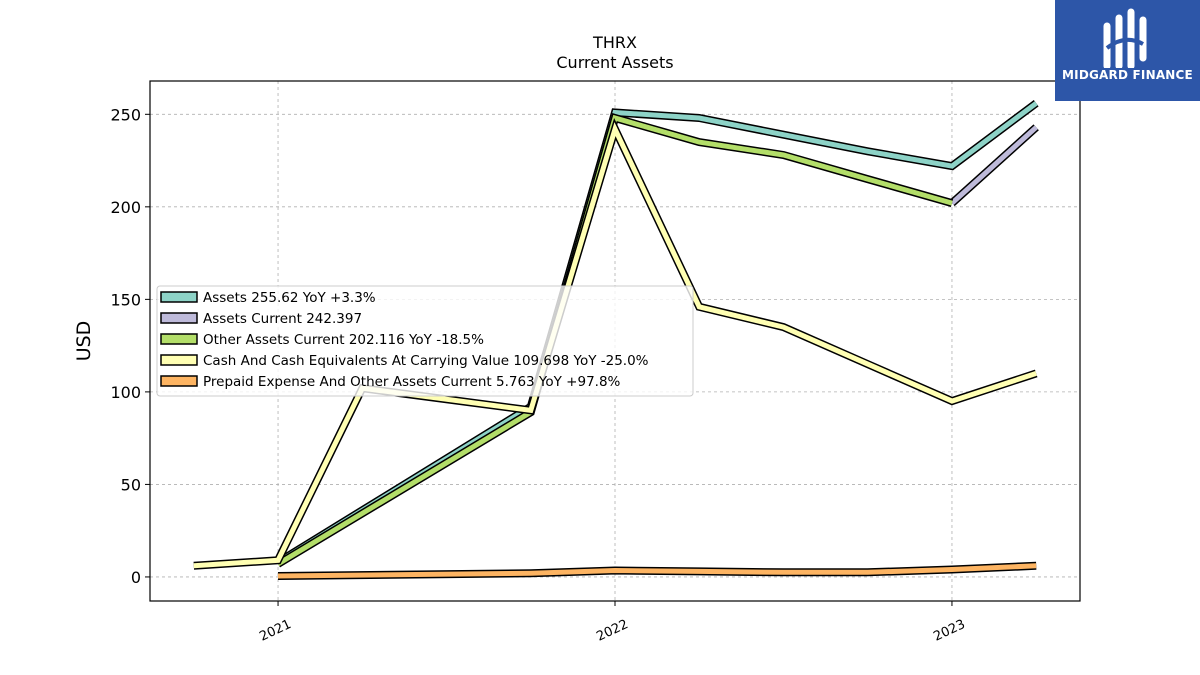  What do you see at coordinates (343, 340) in the screenshot?
I see `legend-label: Other Assets Current 202.116 YoY -18.5%` at bounding box center [343, 340].